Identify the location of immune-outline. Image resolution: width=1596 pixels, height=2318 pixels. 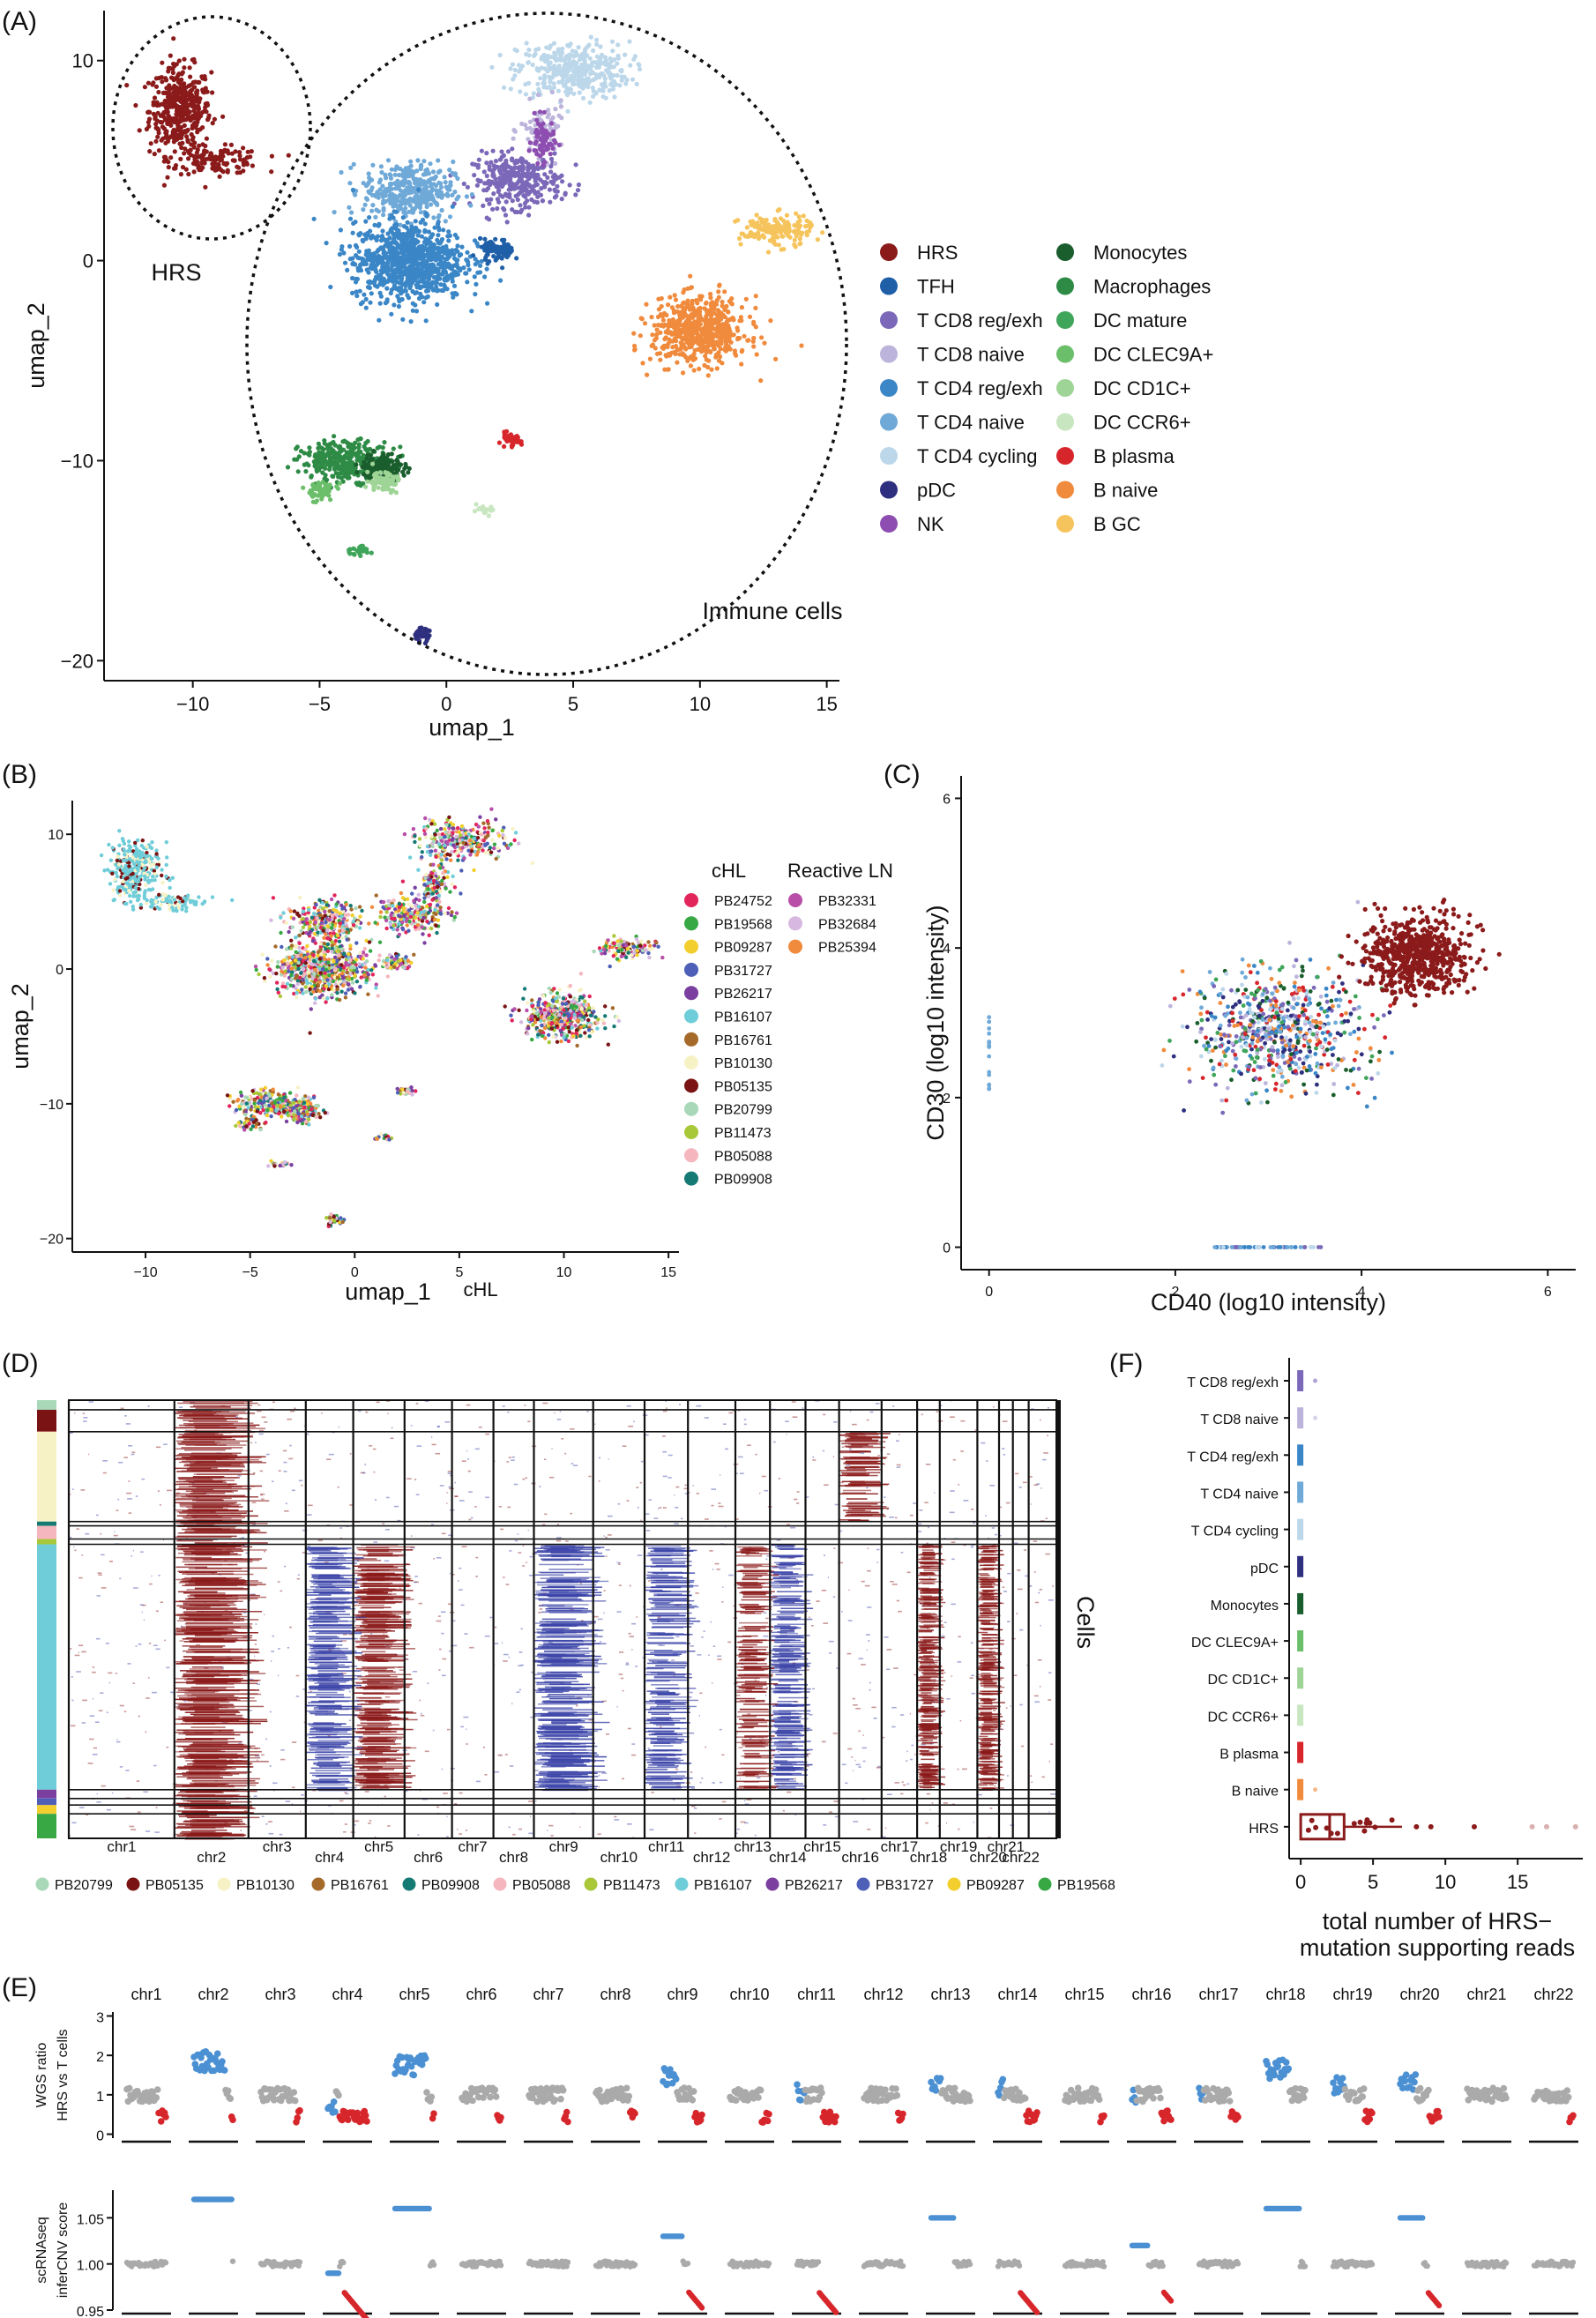
(546, 343).